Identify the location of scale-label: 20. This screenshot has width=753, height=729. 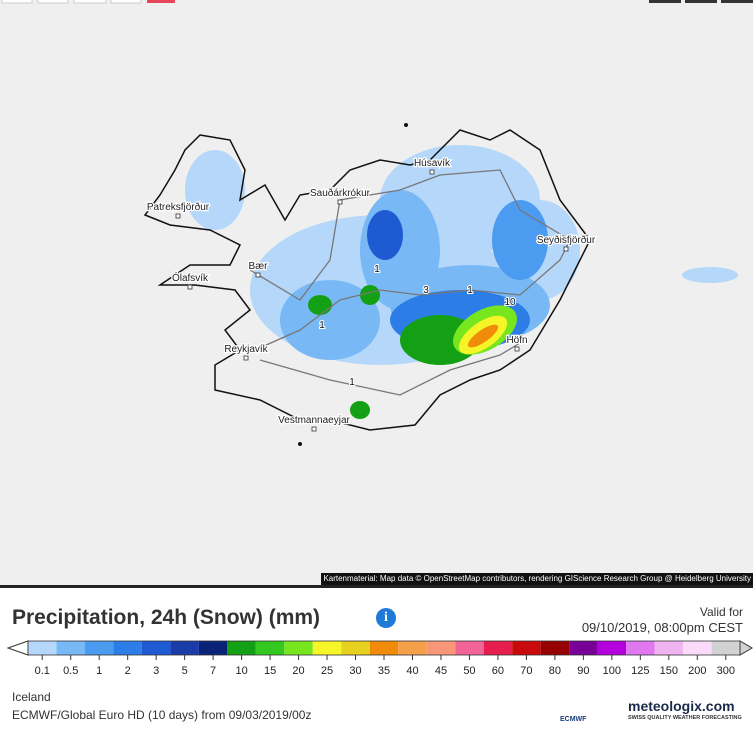
(298, 671).